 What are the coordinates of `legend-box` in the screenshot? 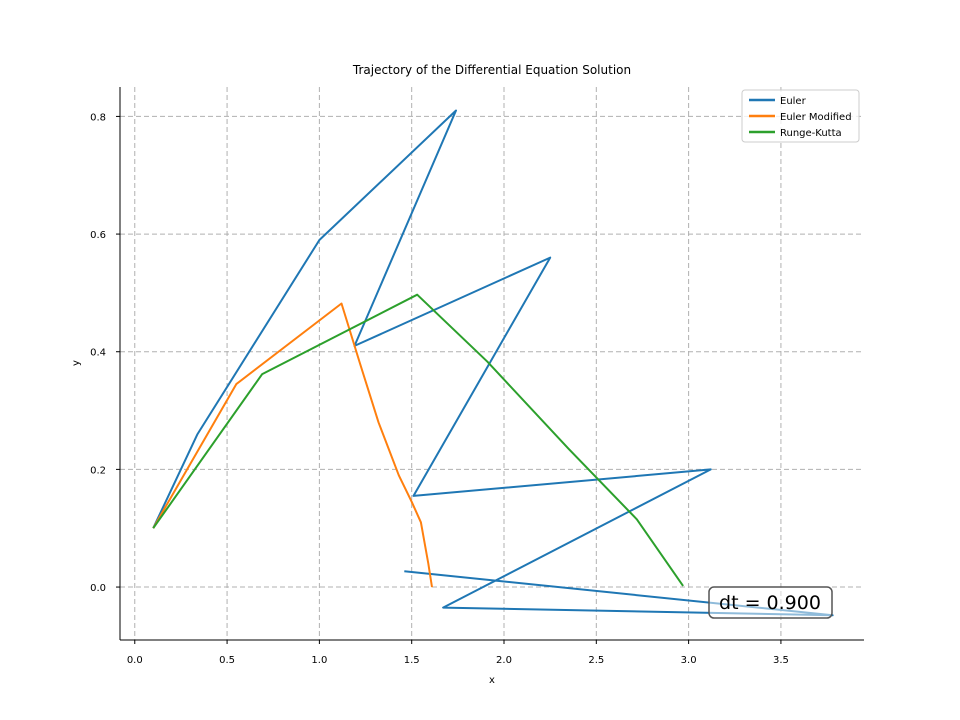 It's located at (800, 116).